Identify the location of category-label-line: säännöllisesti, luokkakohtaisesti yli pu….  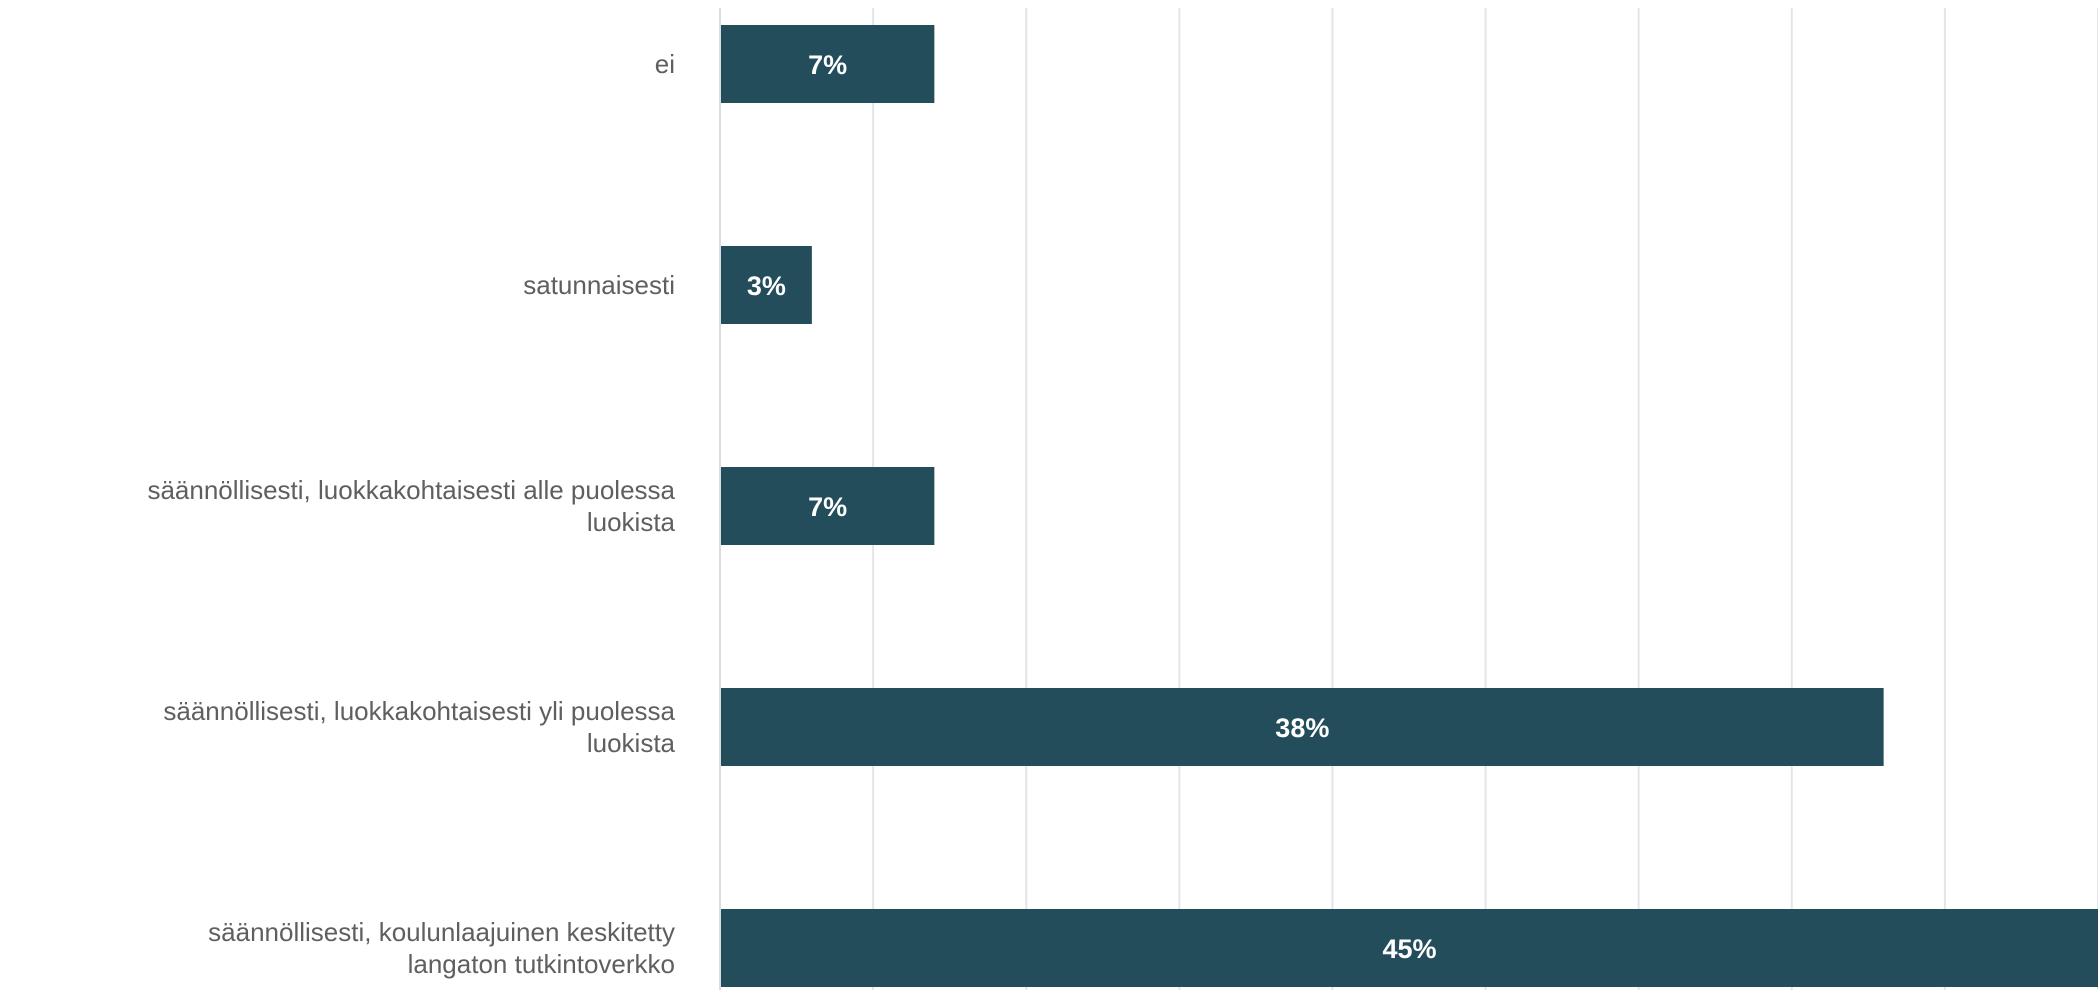
(419, 711).